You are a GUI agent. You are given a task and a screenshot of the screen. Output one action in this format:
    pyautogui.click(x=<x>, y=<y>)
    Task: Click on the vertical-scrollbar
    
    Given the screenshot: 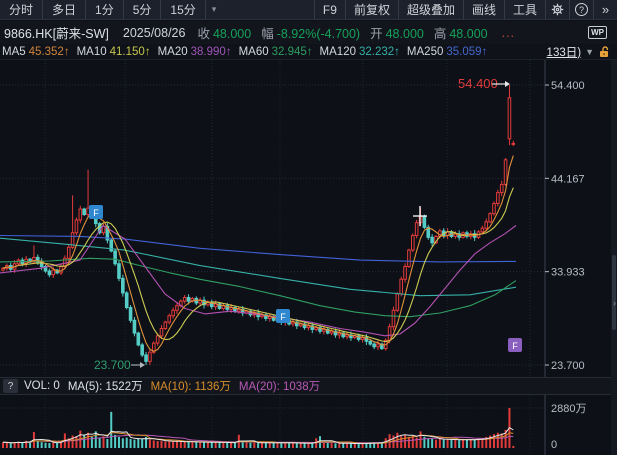 What is the action you would take?
    pyautogui.click(x=614, y=257)
    